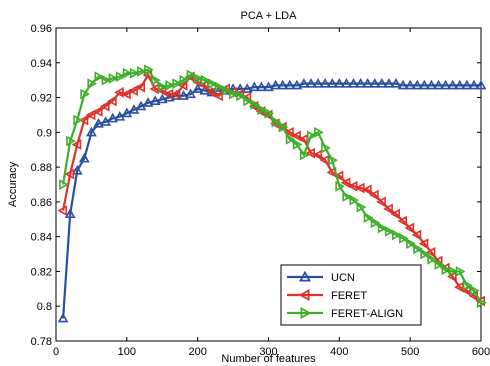  I want to click on y-tick-label: 0.96, so click(41, 29).